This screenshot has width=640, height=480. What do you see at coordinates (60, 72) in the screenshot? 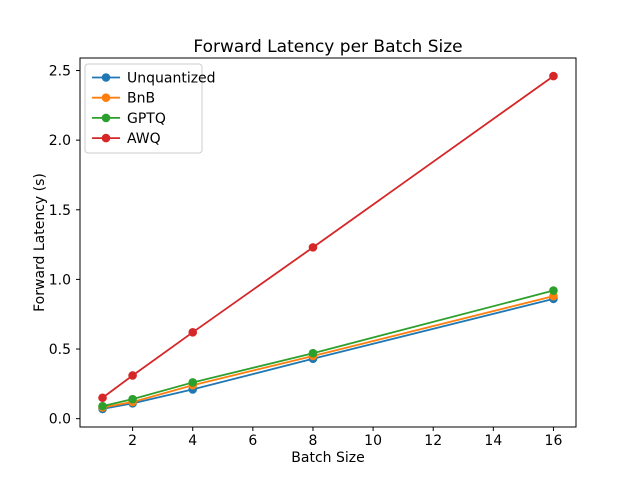
I see `y-tick-label: 2.5` at bounding box center [60, 72].